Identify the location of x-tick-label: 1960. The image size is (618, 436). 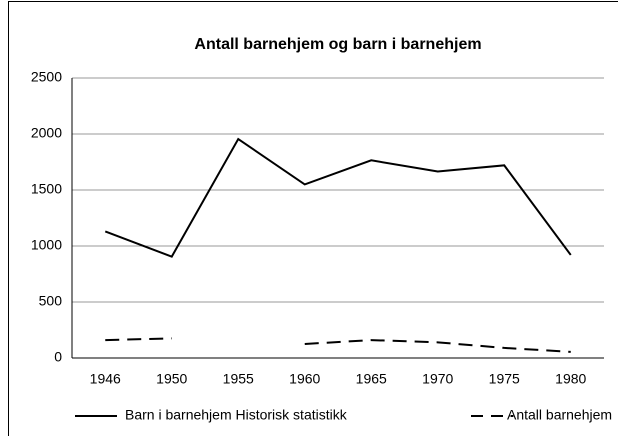
(304, 379).